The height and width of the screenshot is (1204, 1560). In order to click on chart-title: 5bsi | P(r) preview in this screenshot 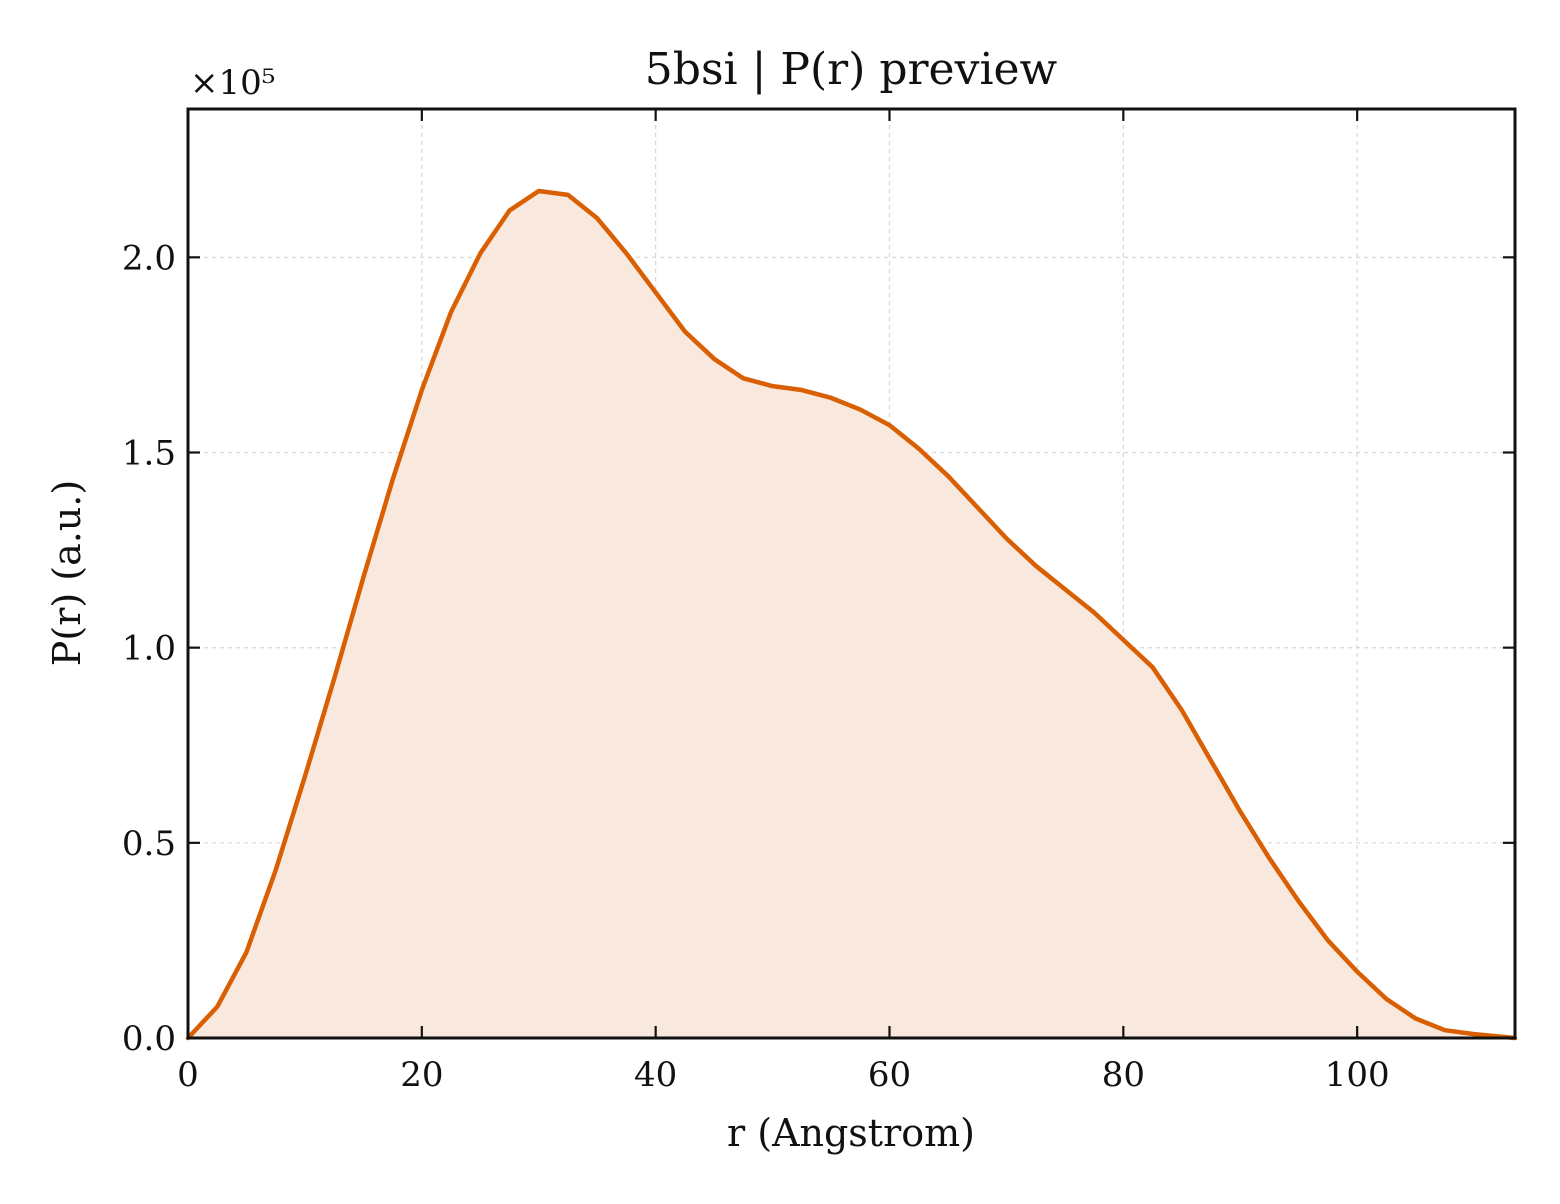, I will do `click(851, 69)`.